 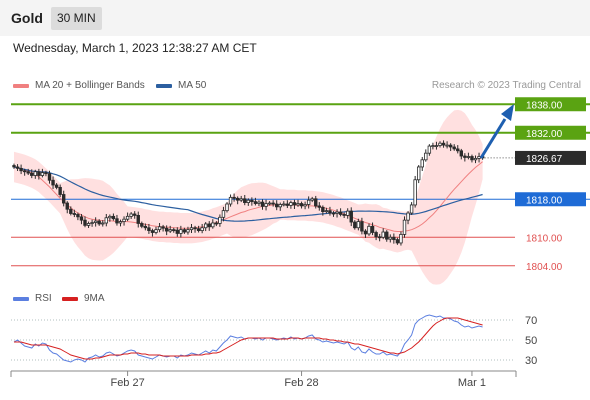 What do you see at coordinates (506, 85) in the screenshot?
I see `credit-text: Research © 2023 Trading Central` at bounding box center [506, 85].